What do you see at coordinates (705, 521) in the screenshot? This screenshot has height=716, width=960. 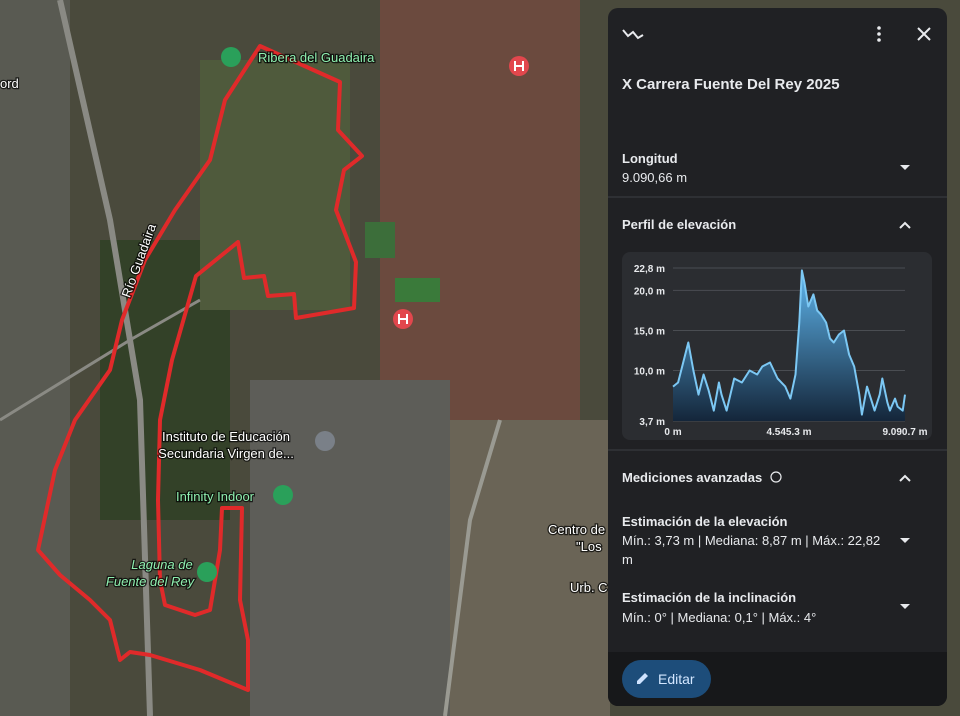 I see `measure-label: Estimación de la elevación` at bounding box center [705, 521].